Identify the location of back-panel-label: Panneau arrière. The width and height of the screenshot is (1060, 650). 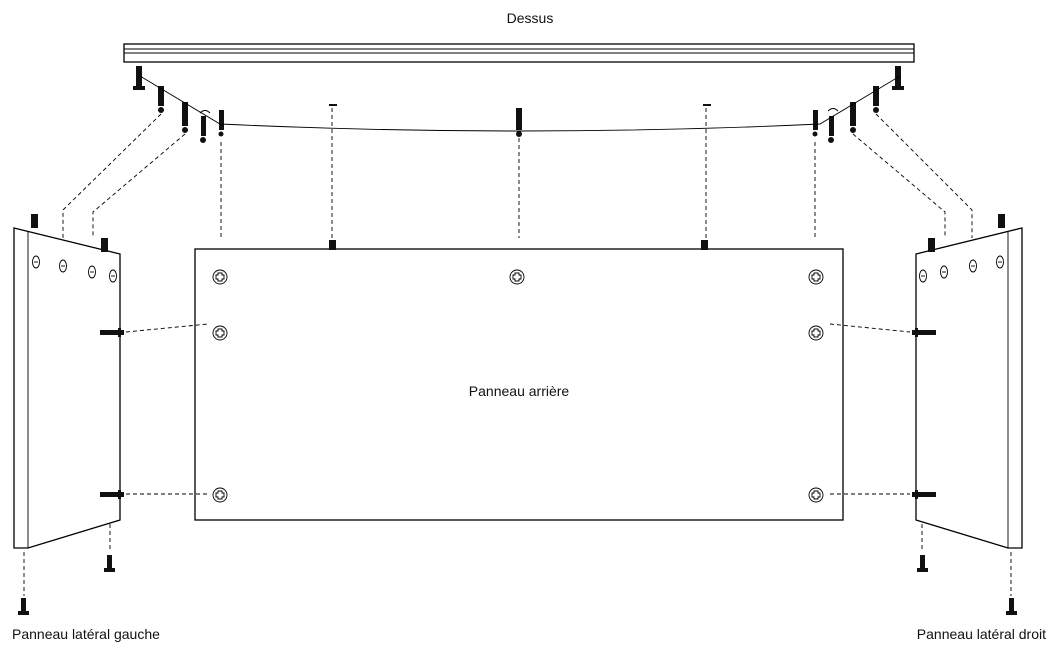
(519, 391).